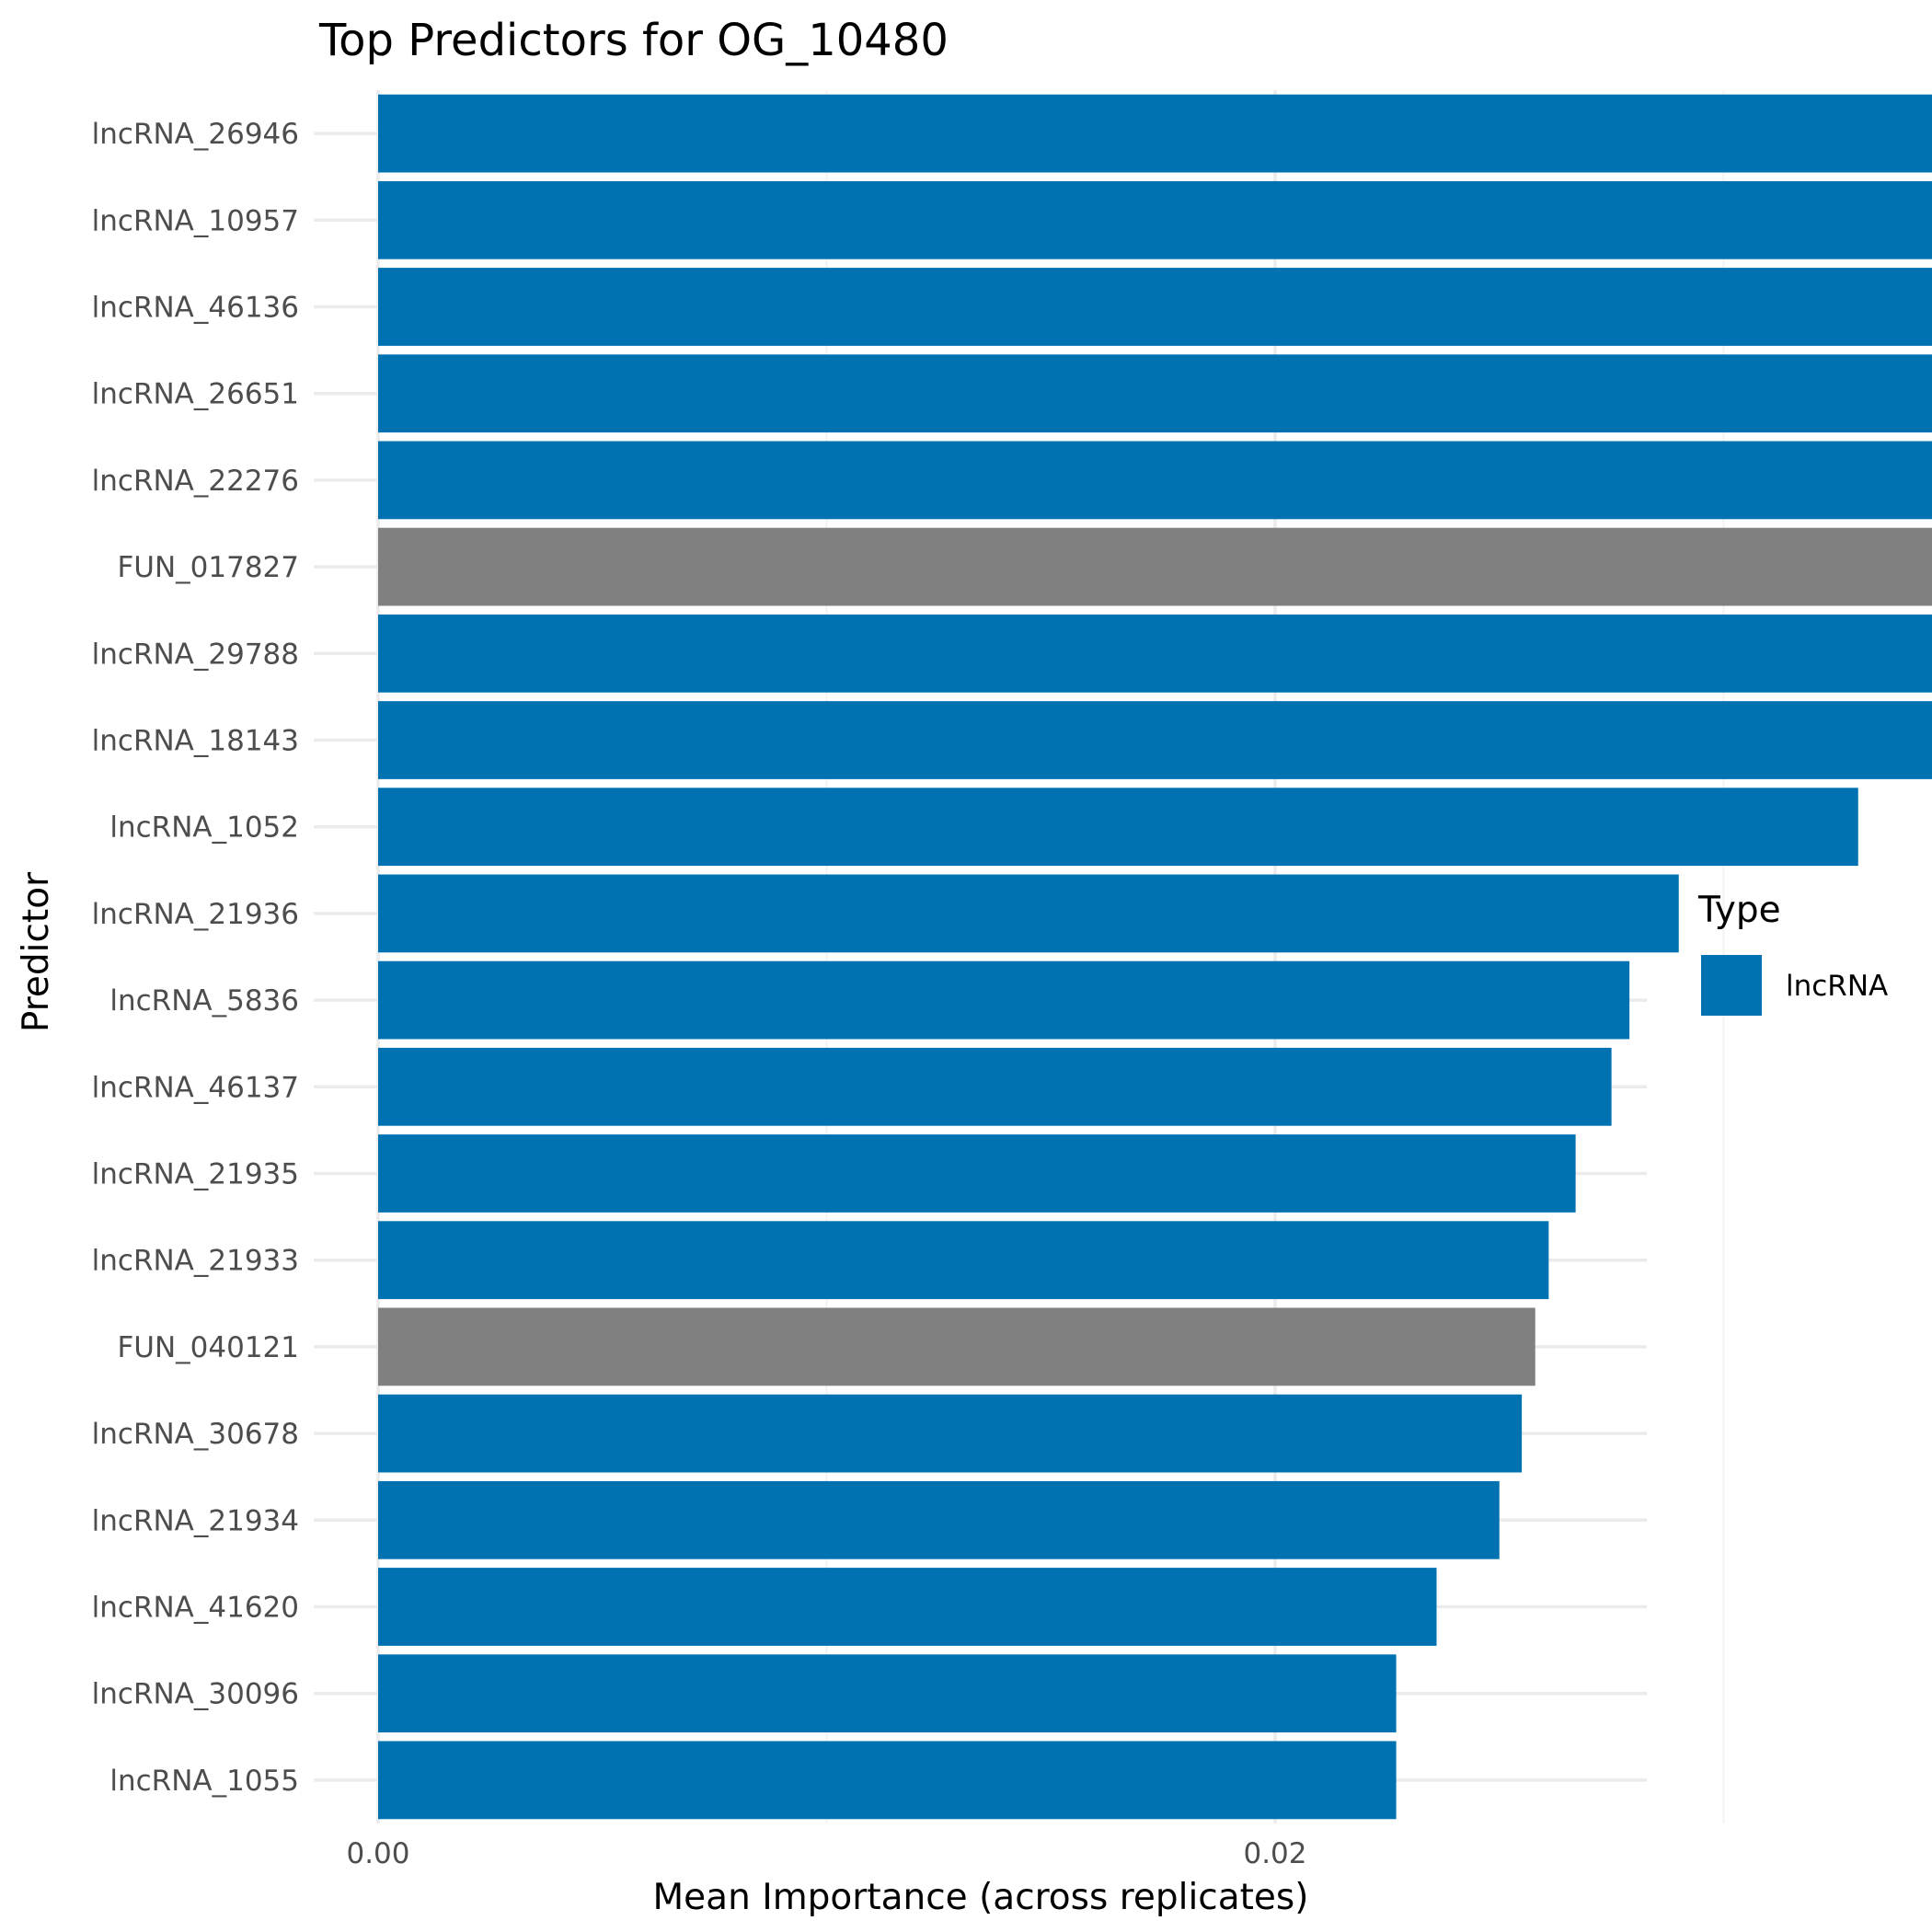 The height and width of the screenshot is (1932, 1932). Describe the element at coordinates (195, 1174) in the screenshot. I see `y-tick-label: lncRNA_21935` at that location.